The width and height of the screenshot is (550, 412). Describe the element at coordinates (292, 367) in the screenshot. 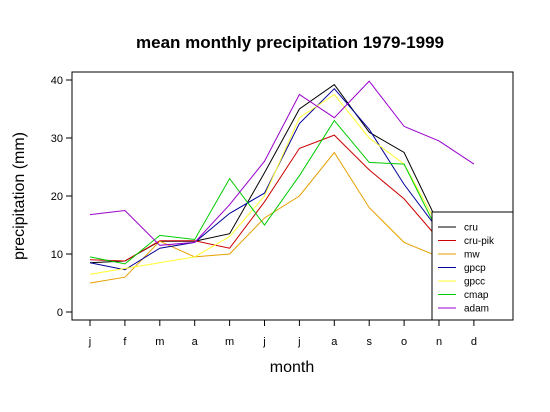

I see `x-axis-label: month` at that location.